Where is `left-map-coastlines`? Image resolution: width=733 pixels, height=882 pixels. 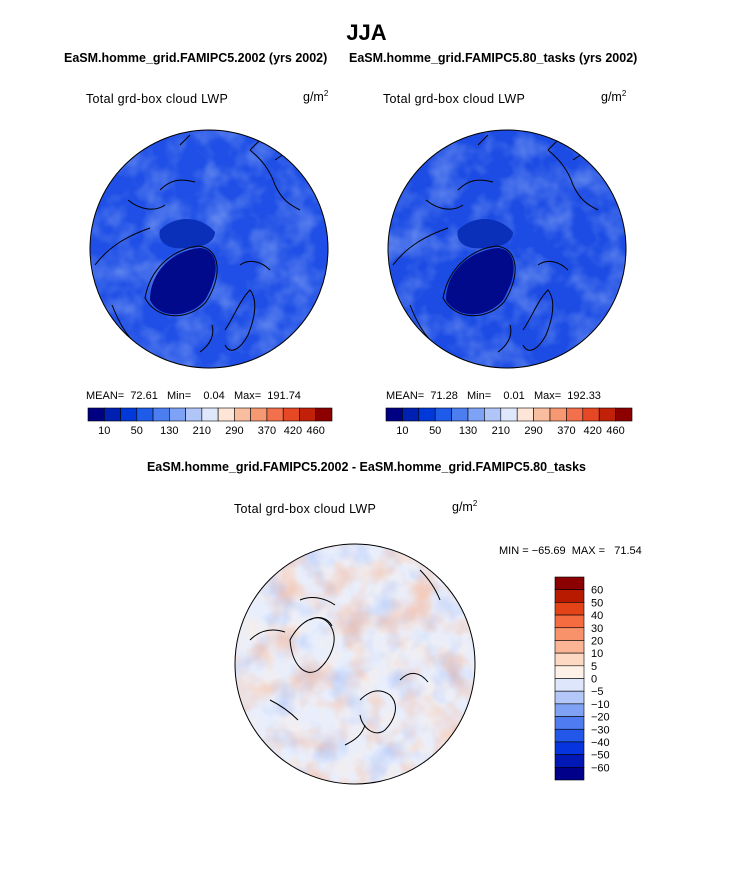 left-map-coastlines is located at coordinates (197, 251).